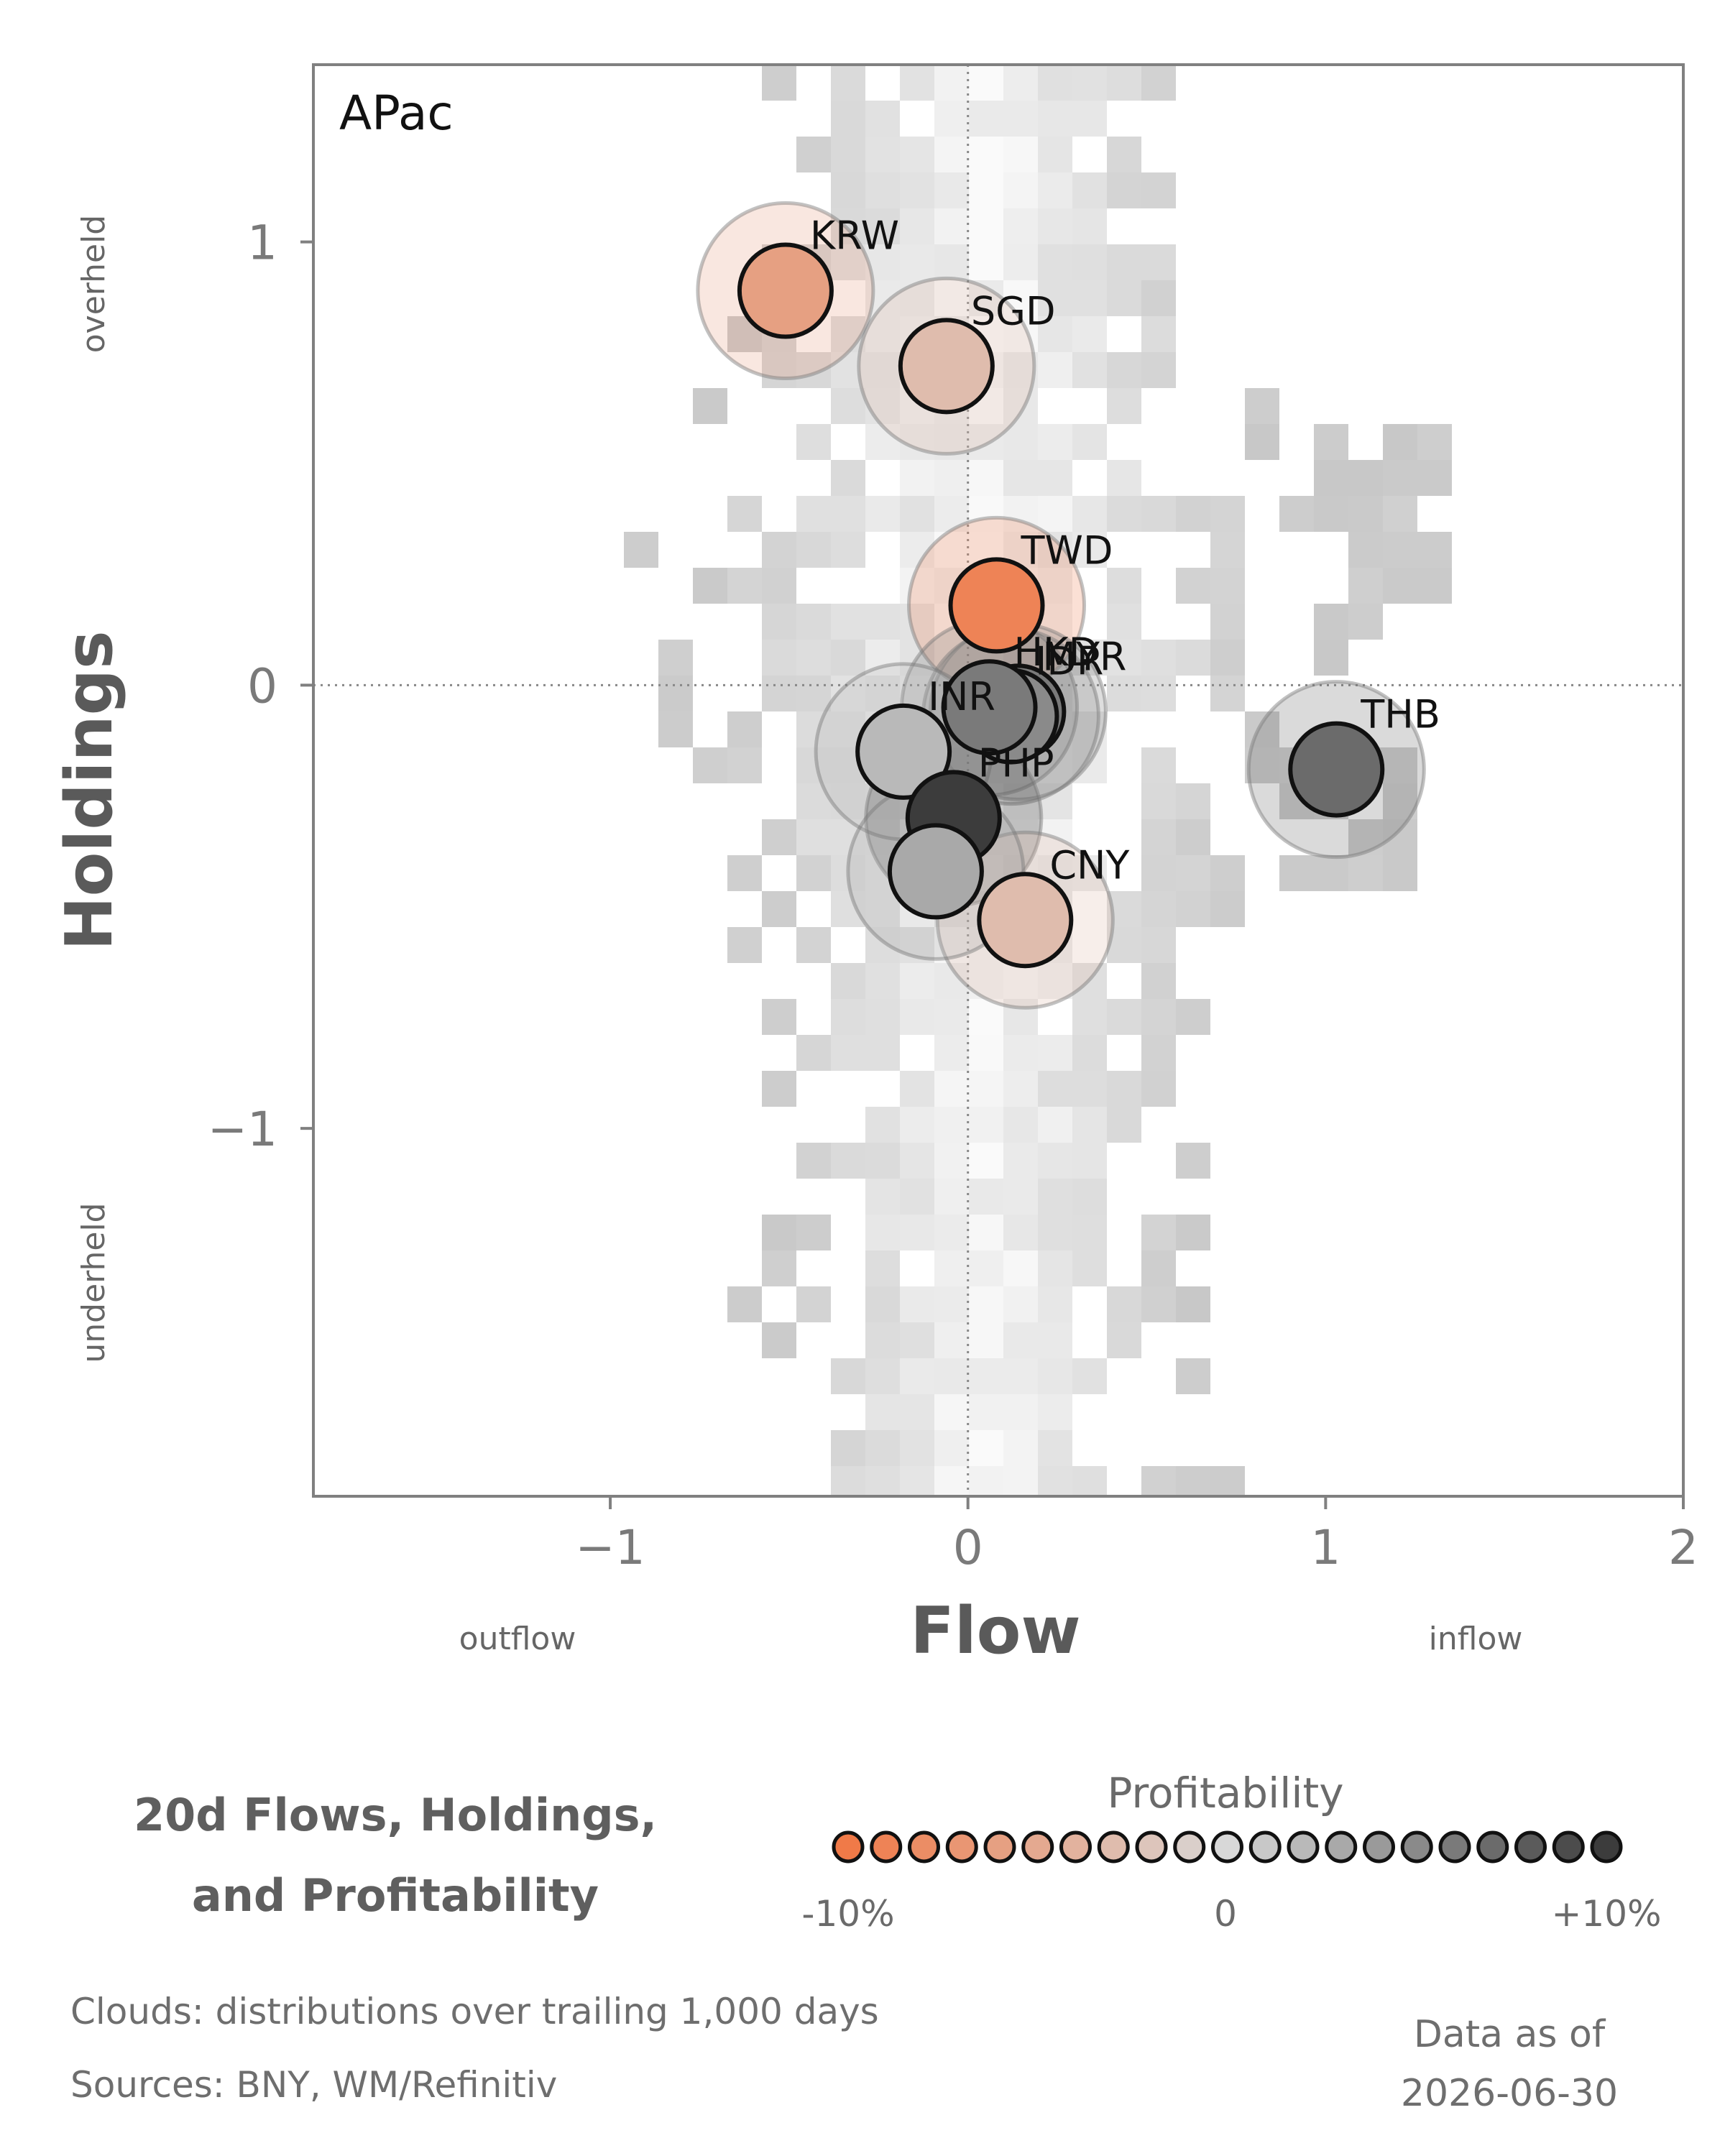 This screenshot has height=2156, width=1725. I want to click on chart-title-line1: 20d Flows, Holdings,, so click(395, 1815).